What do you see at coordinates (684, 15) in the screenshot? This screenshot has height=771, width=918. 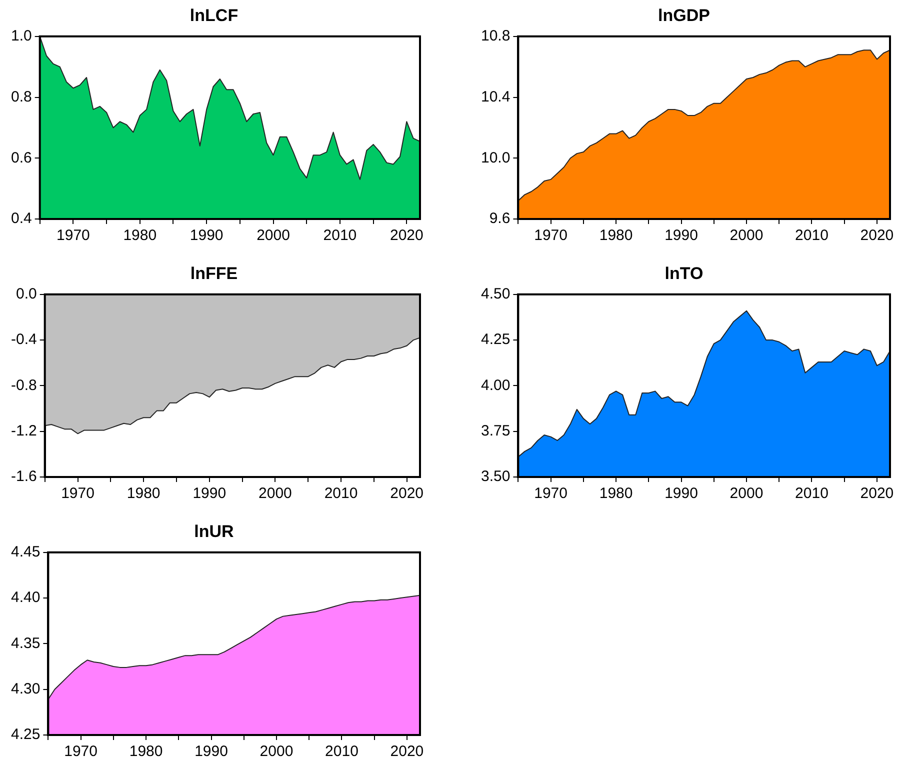 I see `chart-title: lnGDP` at bounding box center [684, 15].